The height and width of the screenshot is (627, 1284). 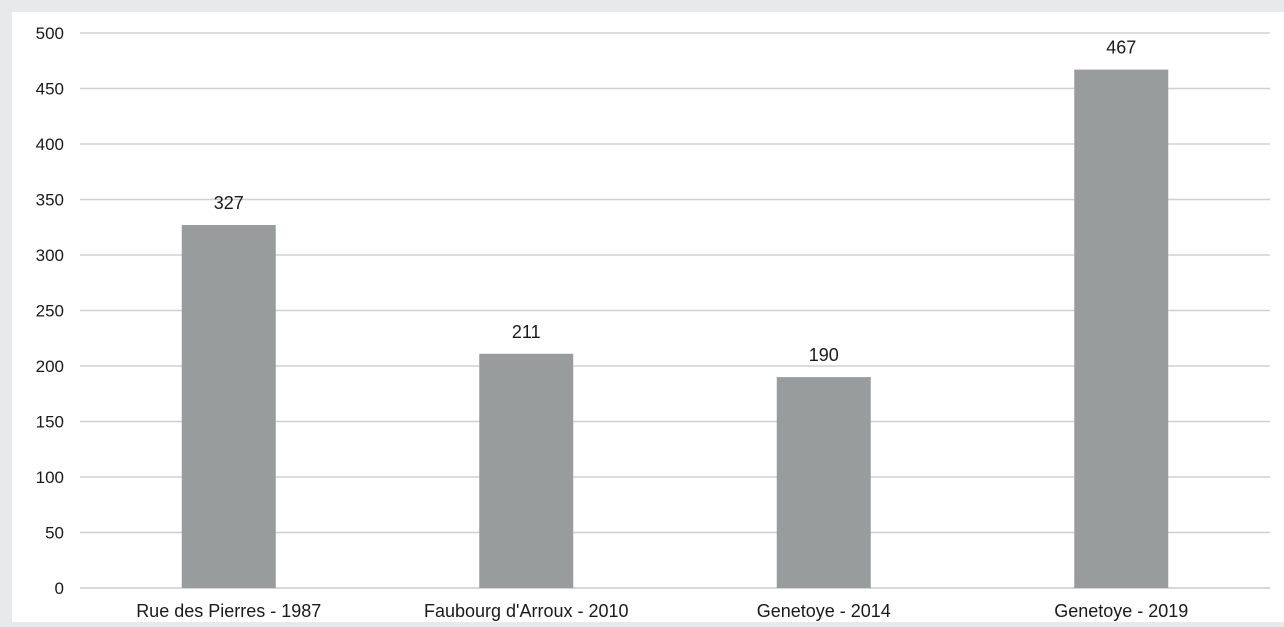 What do you see at coordinates (228, 611) in the screenshot?
I see `x-category-label: Rue des Pierres - 1987` at bounding box center [228, 611].